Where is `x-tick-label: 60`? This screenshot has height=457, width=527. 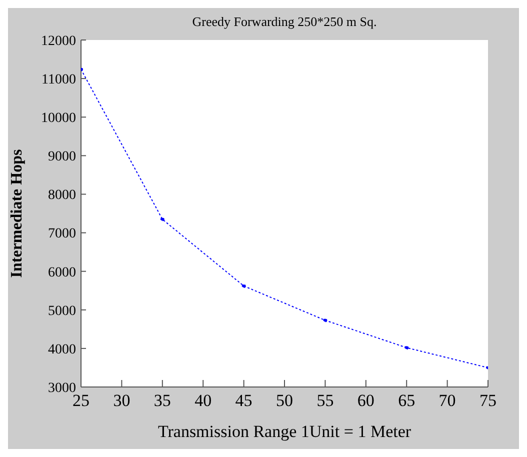 x-tick-label: 60 is located at coordinates (365, 400).